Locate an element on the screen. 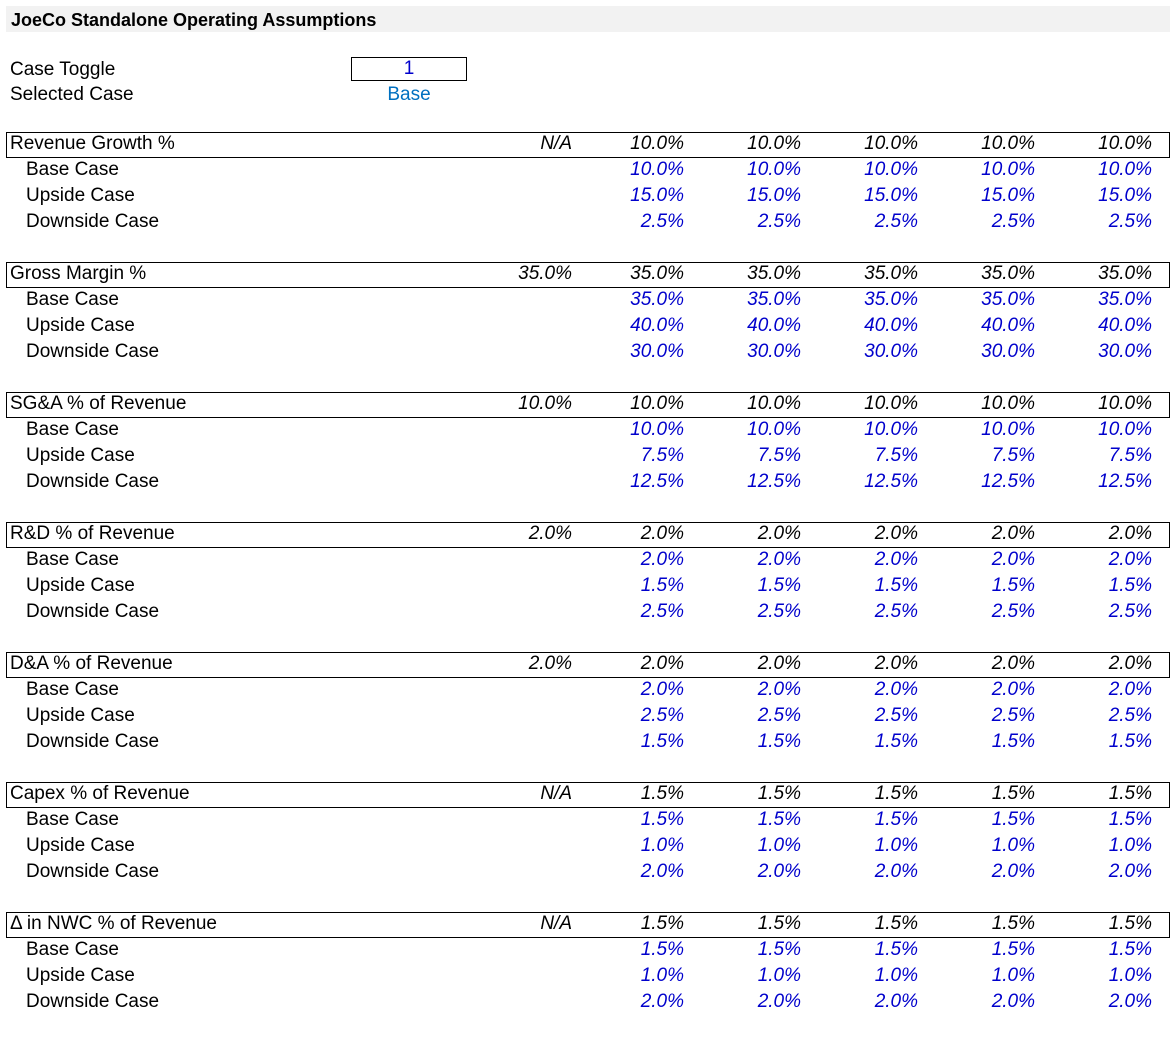  historical-value-cell: 10.0% is located at coordinates (545, 403).